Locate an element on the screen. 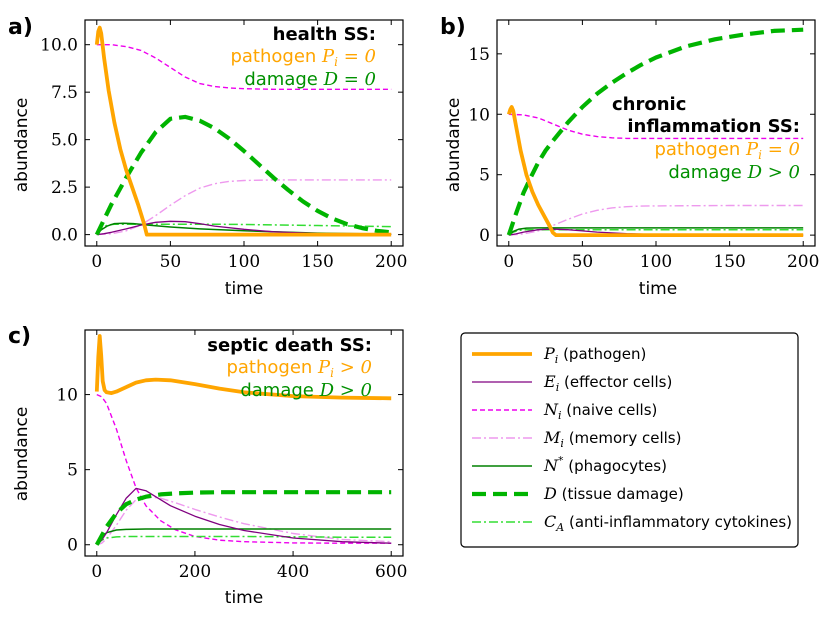 This screenshot has height=621, width=831. panel-b-ss-title-2: inflammation SS: is located at coordinates (713, 126).